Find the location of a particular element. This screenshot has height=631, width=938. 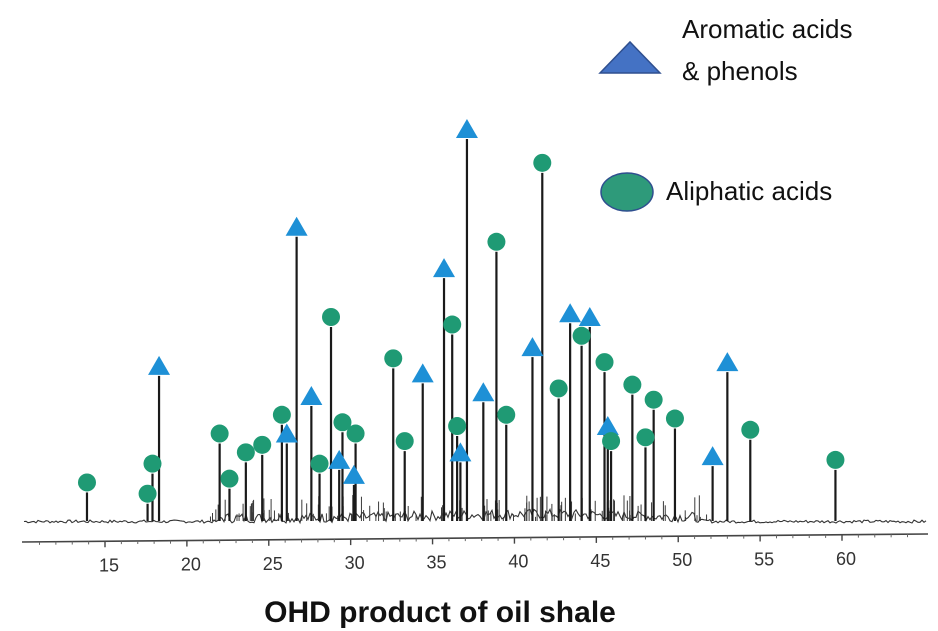

x-tick-label: 55 is located at coordinates (764, 559).